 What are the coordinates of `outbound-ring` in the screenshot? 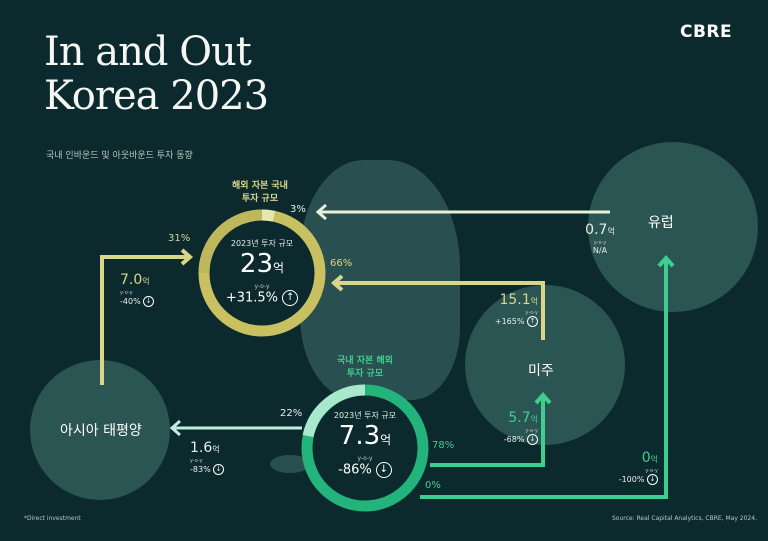 It's located at (365, 448).